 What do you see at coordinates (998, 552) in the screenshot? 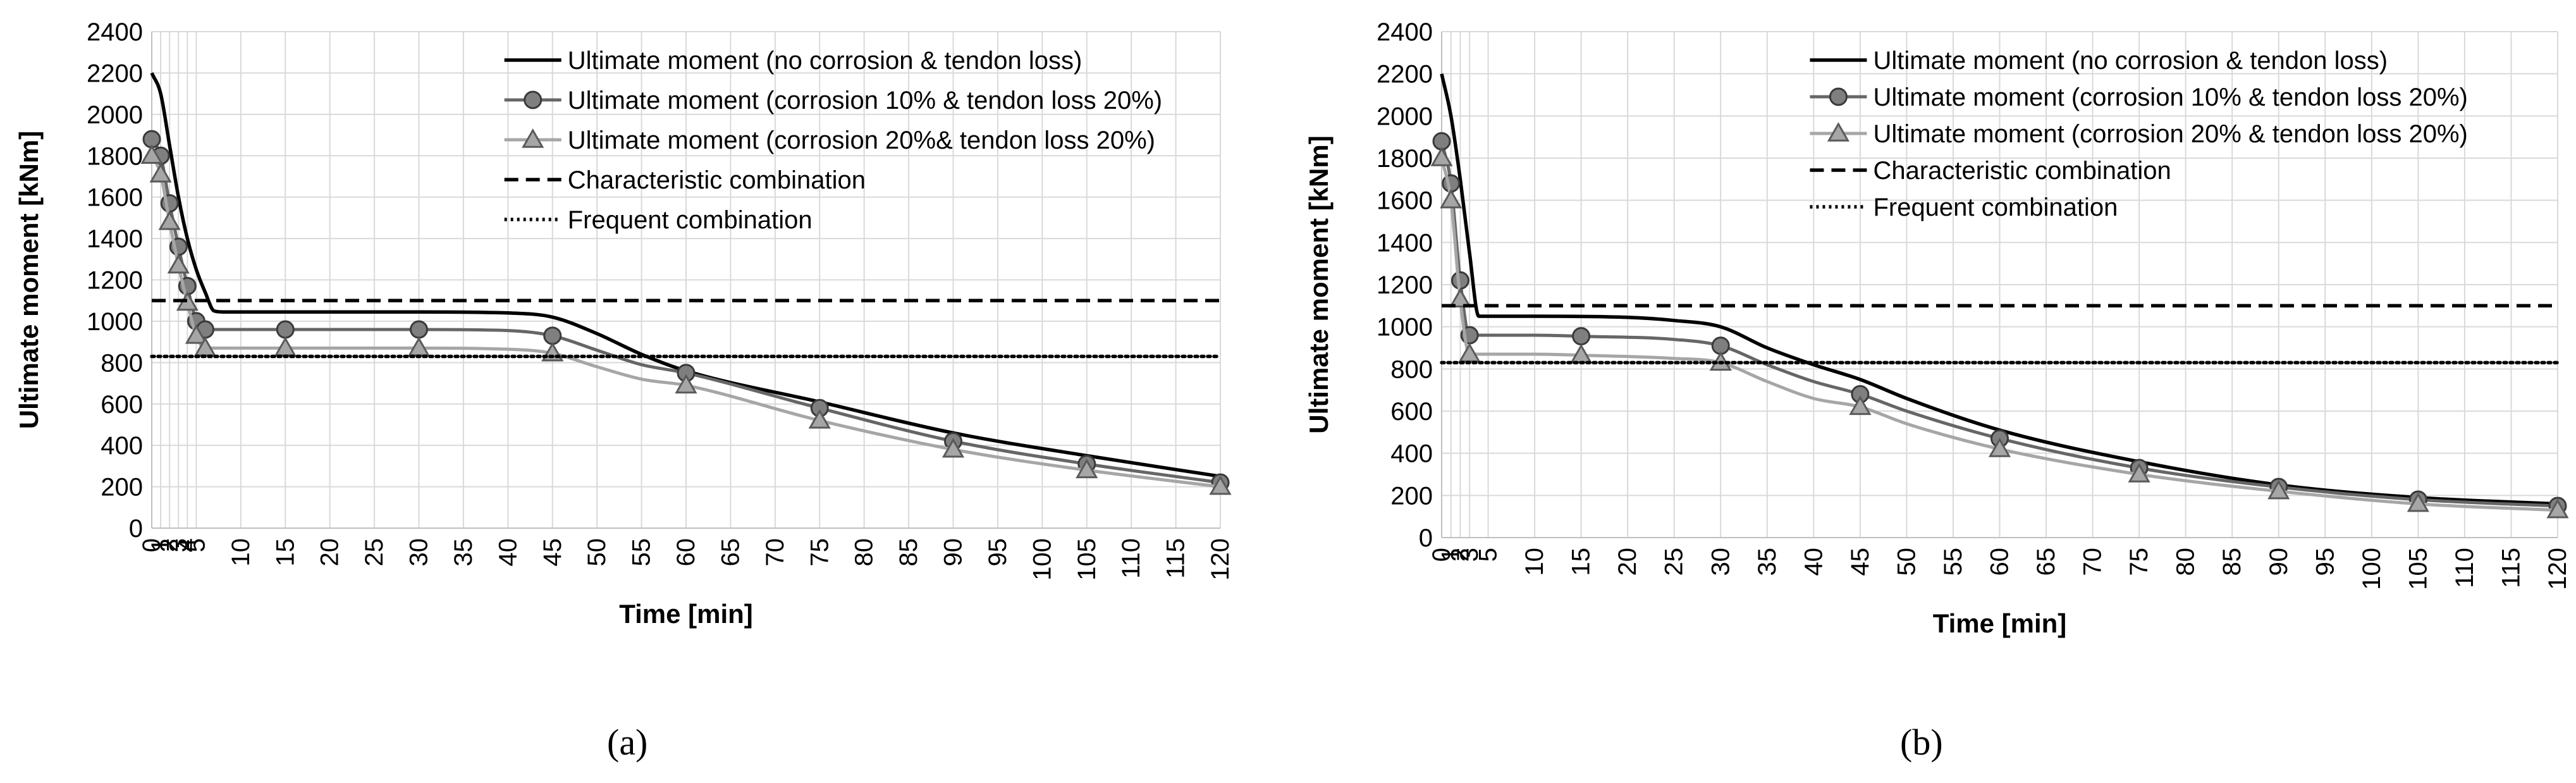
I see `x-tick-label: 95` at bounding box center [998, 552].